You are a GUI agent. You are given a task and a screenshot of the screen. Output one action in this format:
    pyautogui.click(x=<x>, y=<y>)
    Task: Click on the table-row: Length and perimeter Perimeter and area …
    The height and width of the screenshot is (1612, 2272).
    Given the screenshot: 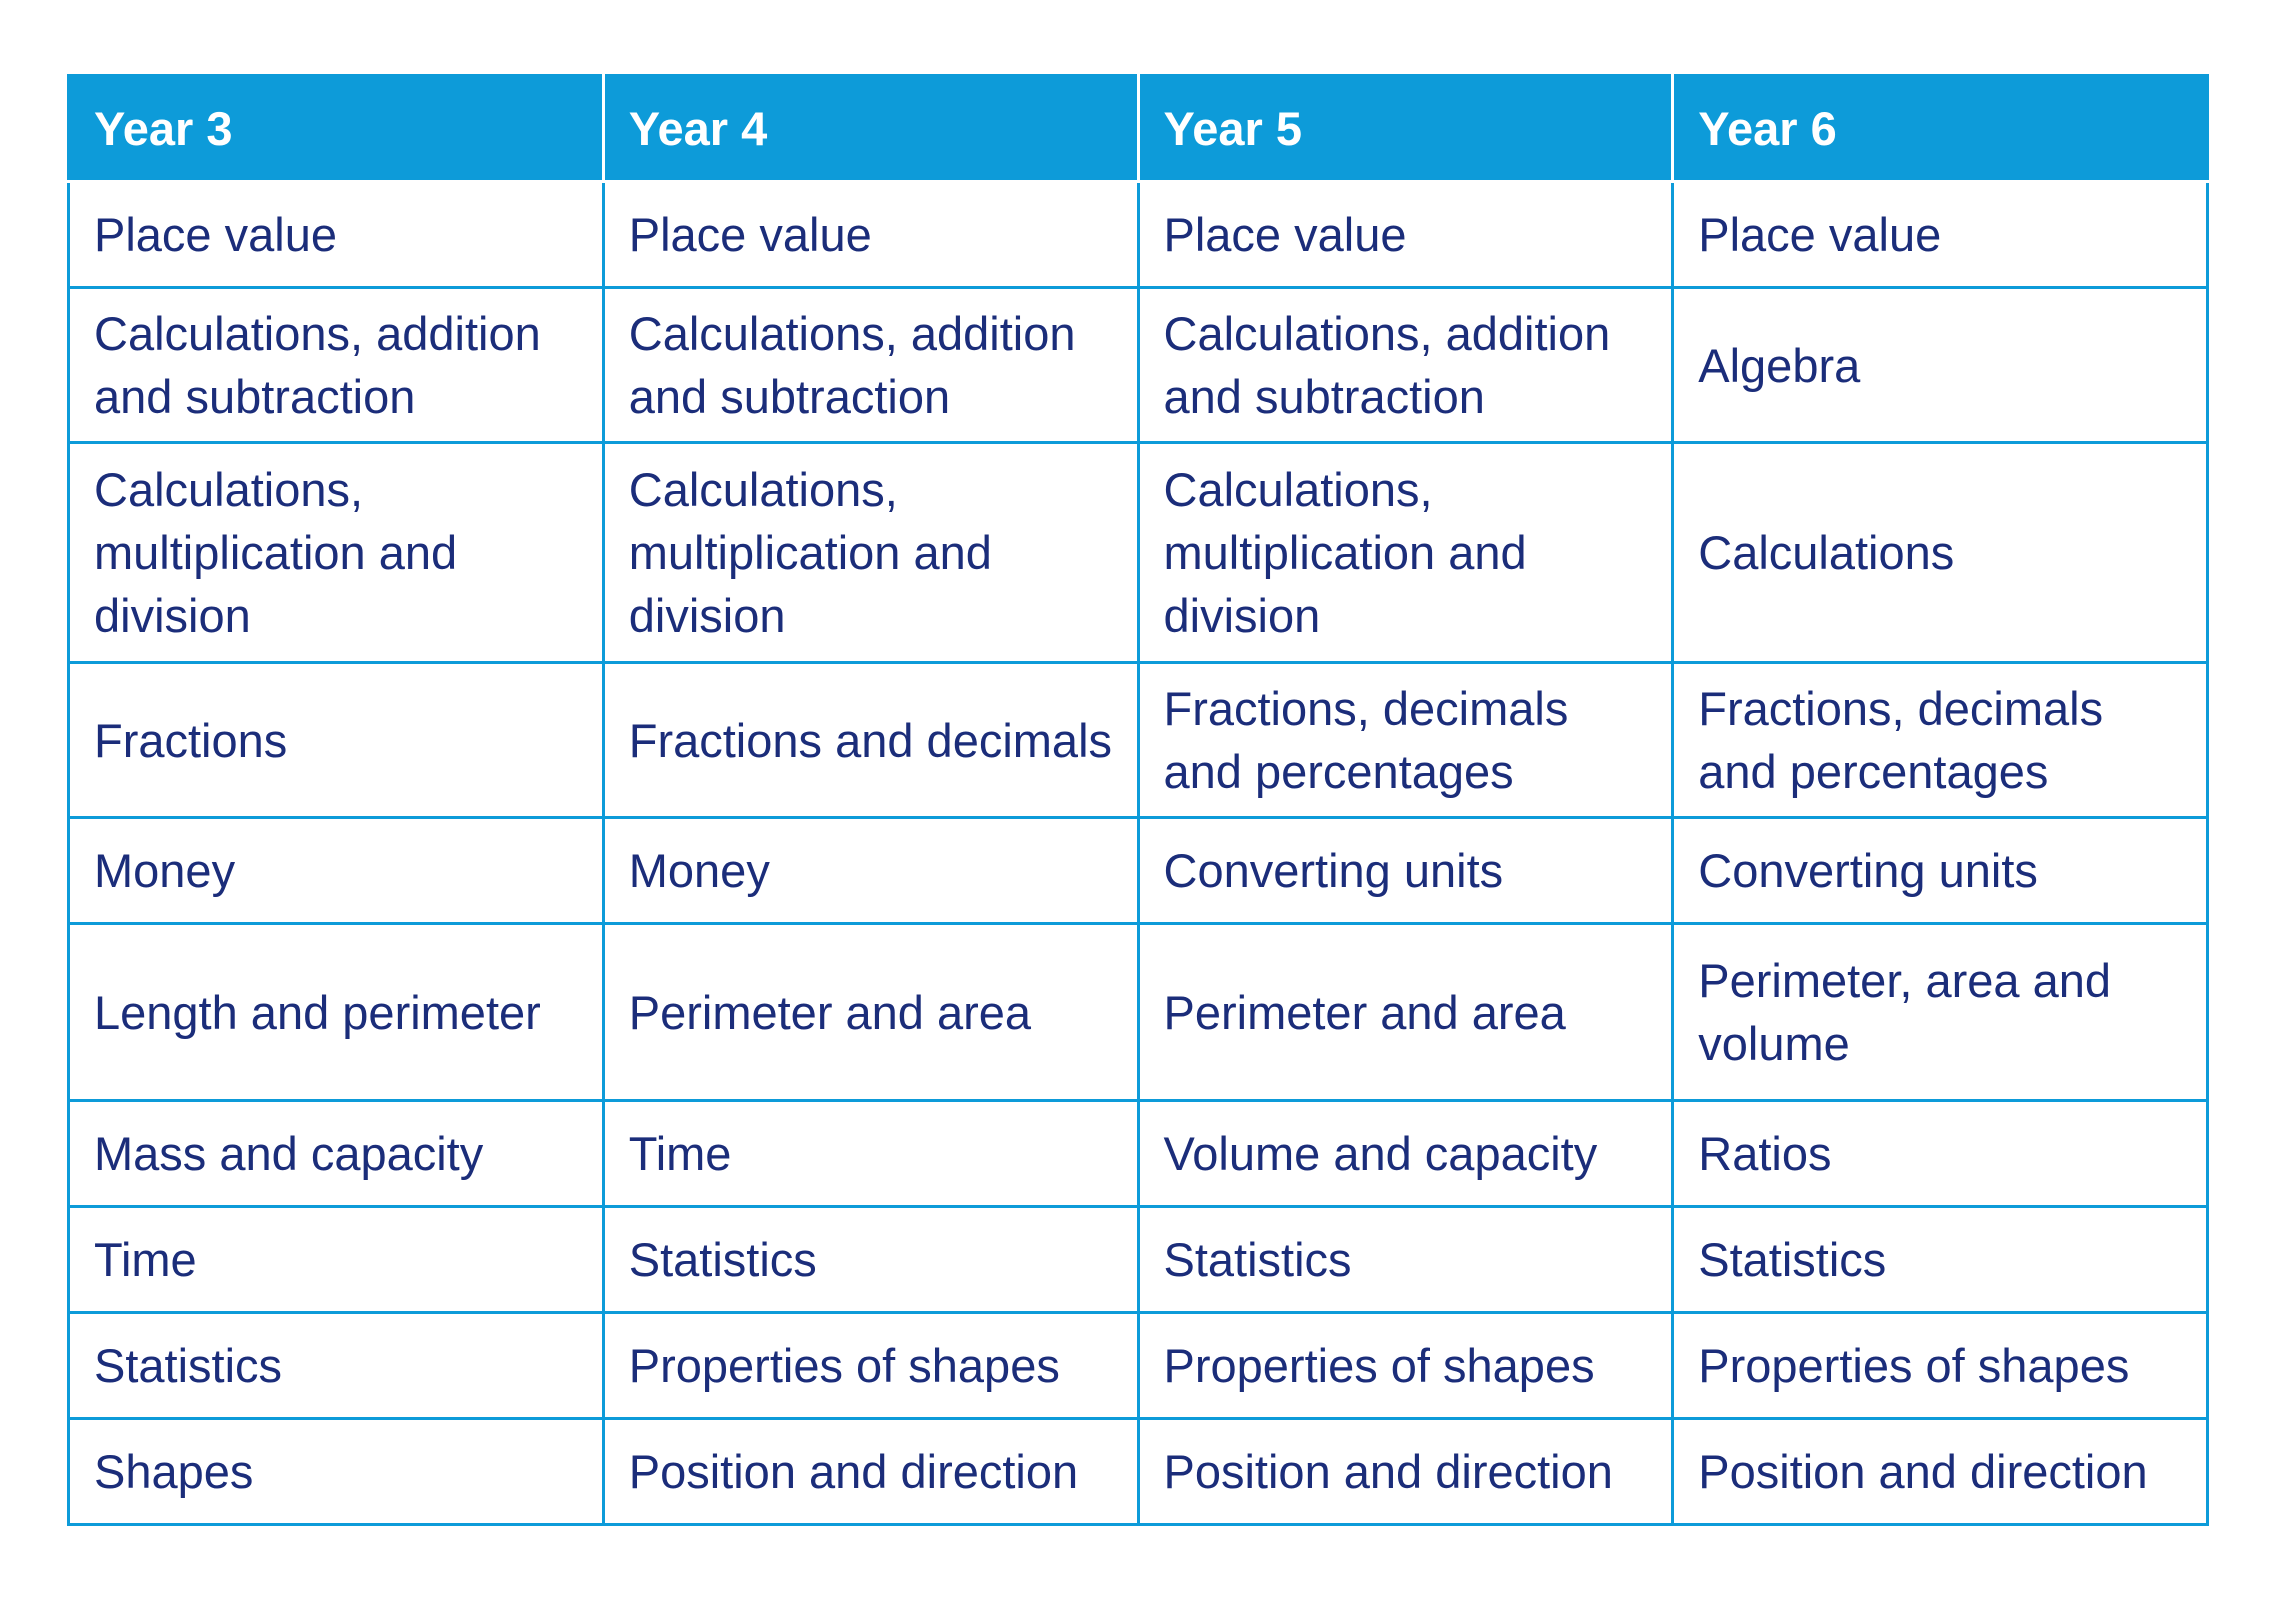 What is the action you would take?
    pyautogui.click(x=1138, y=1012)
    